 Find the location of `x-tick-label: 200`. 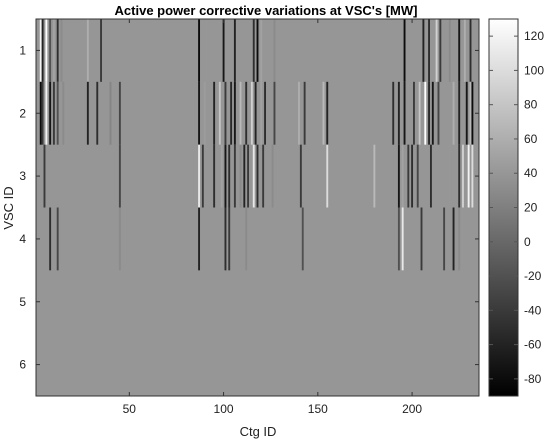

x-tick-label: 200 is located at coordinates (412, 409).